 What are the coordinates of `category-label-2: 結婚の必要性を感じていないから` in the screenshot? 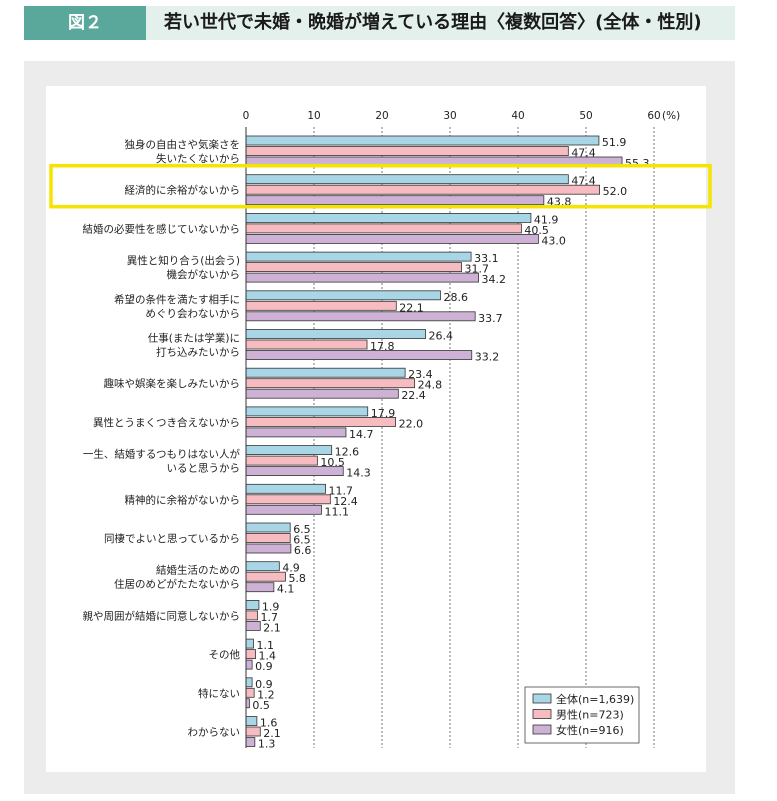 It's located at (162, 228).